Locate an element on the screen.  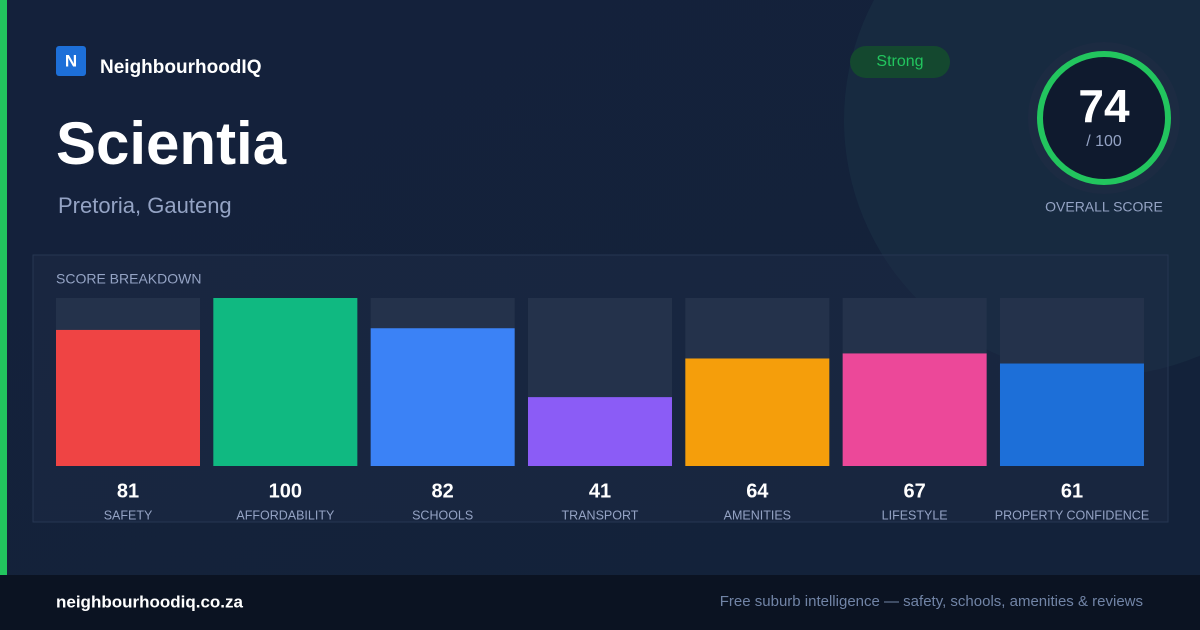
brand-name: NeighbourhoodIQ is located at coordinates (180, 67).